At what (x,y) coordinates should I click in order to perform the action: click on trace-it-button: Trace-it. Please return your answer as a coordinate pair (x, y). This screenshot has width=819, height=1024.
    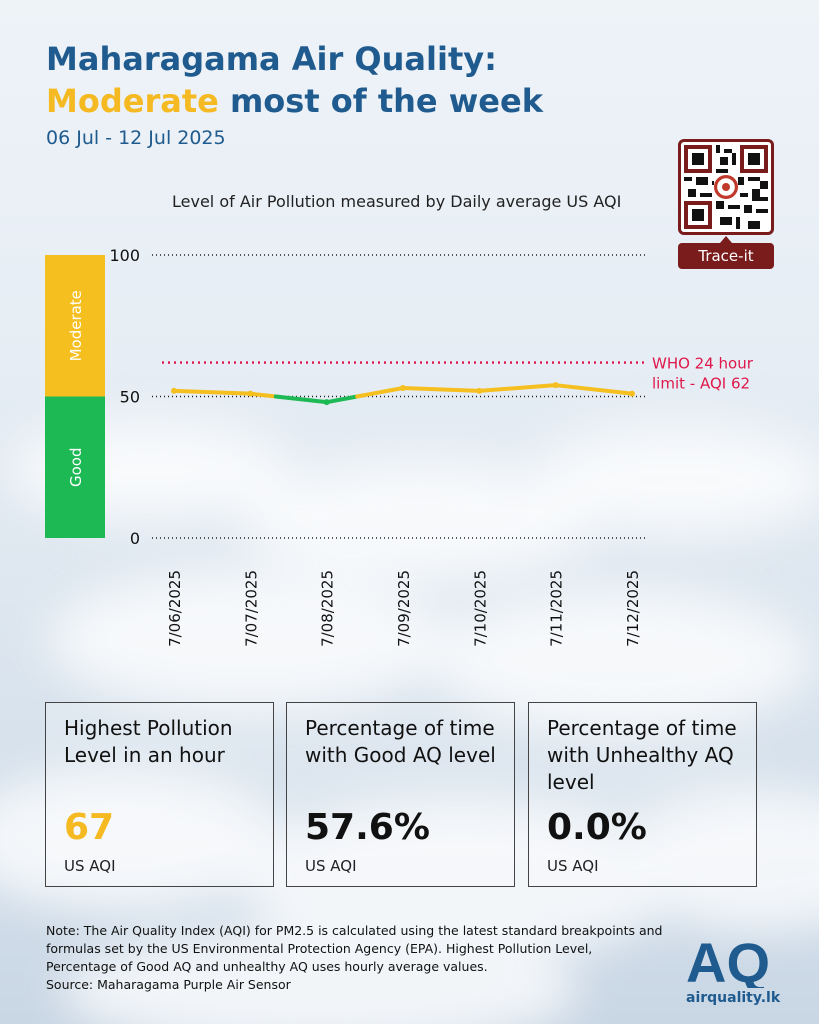
    Looking at the image, I should click on (726, 252).